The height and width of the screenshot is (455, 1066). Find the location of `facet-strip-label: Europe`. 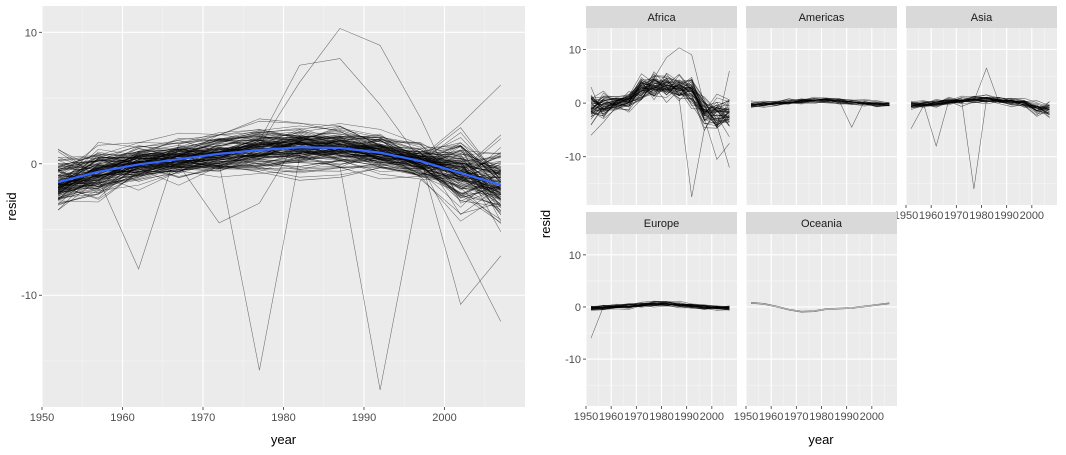

facet-strip-label: Europe is located at coordinates (661, 224).